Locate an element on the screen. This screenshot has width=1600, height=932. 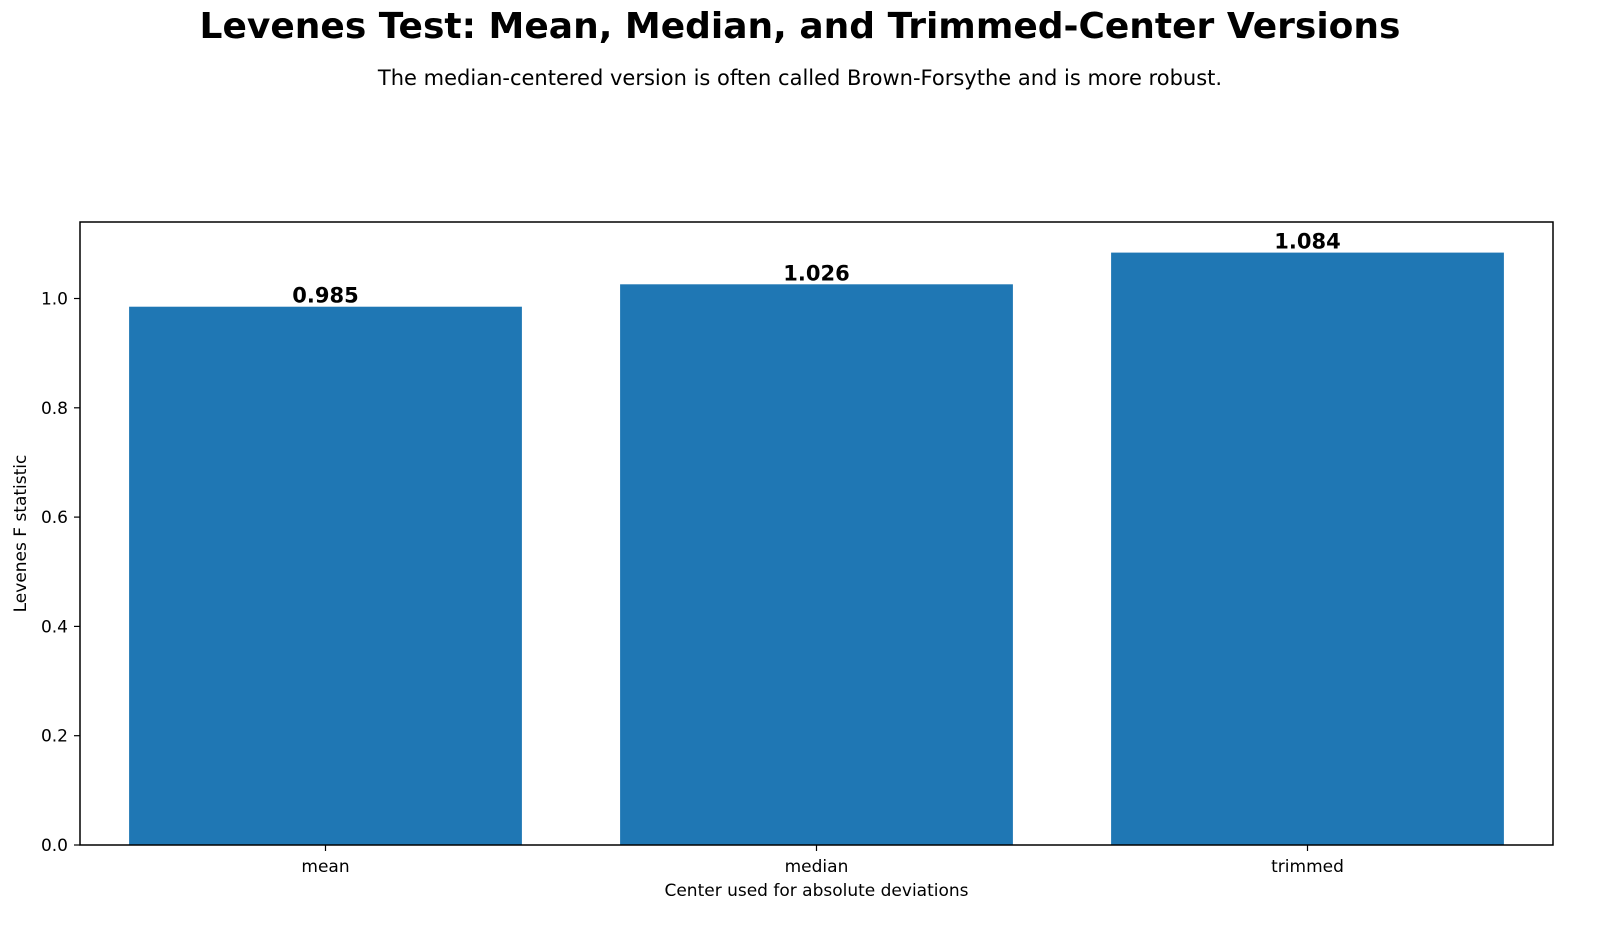
x-tick-label-median: median is located at coordinates (817, 867).